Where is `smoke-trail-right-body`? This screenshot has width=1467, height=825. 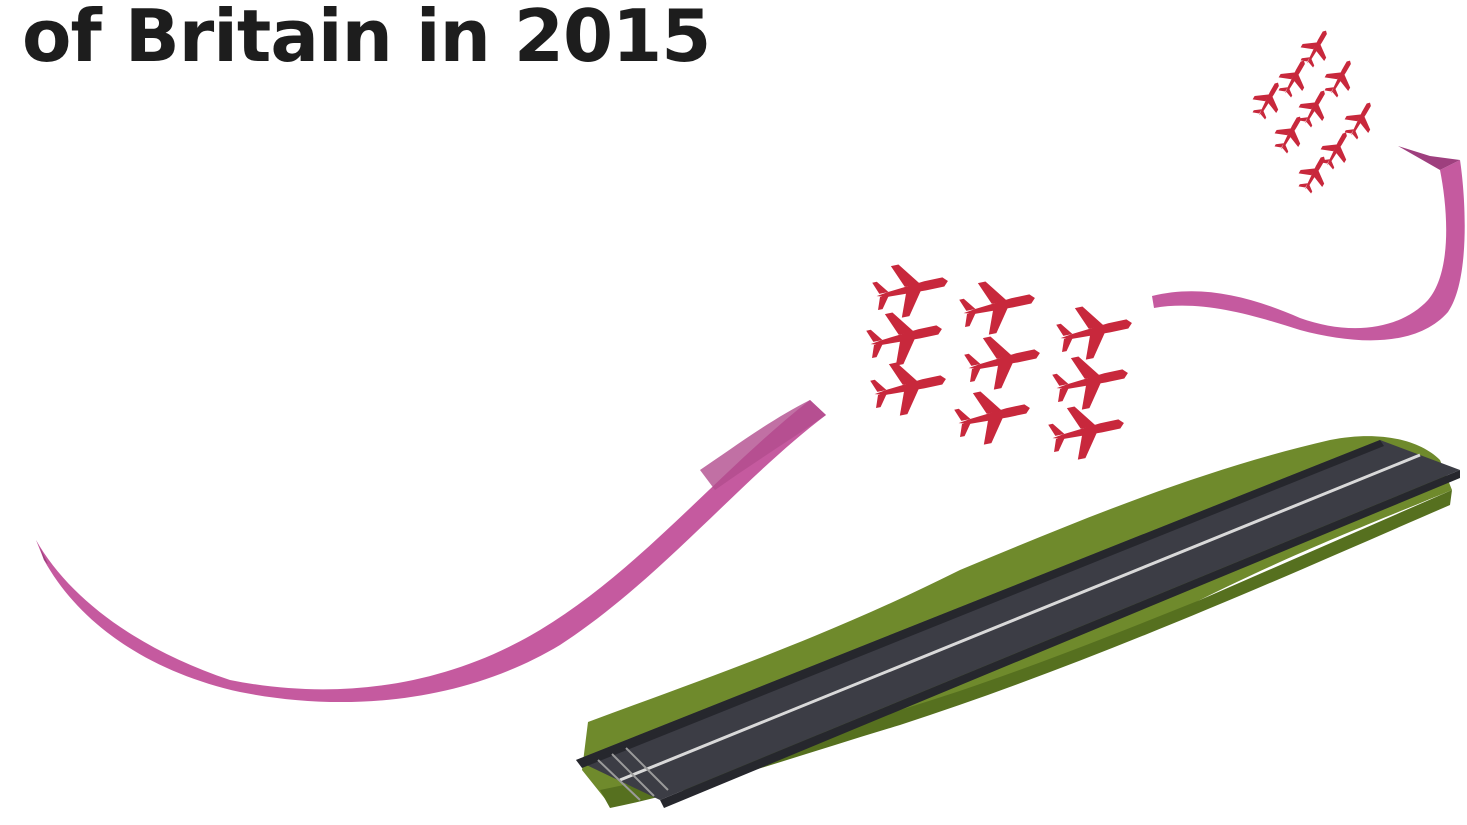 smoke-trail-right-body is located at coordinates (1308, 250).